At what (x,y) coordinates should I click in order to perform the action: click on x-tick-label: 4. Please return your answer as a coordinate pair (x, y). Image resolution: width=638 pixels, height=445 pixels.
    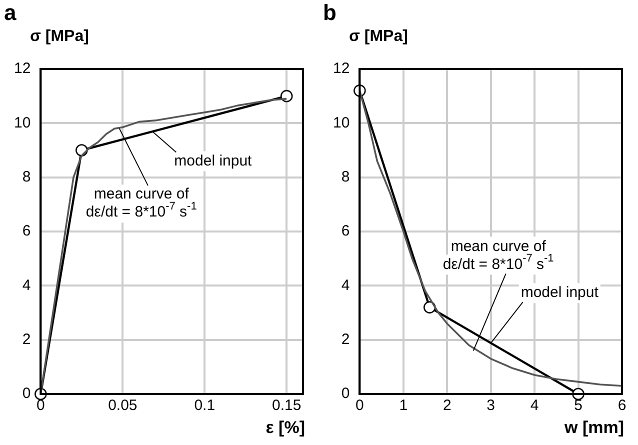
    Looking at the image, I should click on (534, 405).